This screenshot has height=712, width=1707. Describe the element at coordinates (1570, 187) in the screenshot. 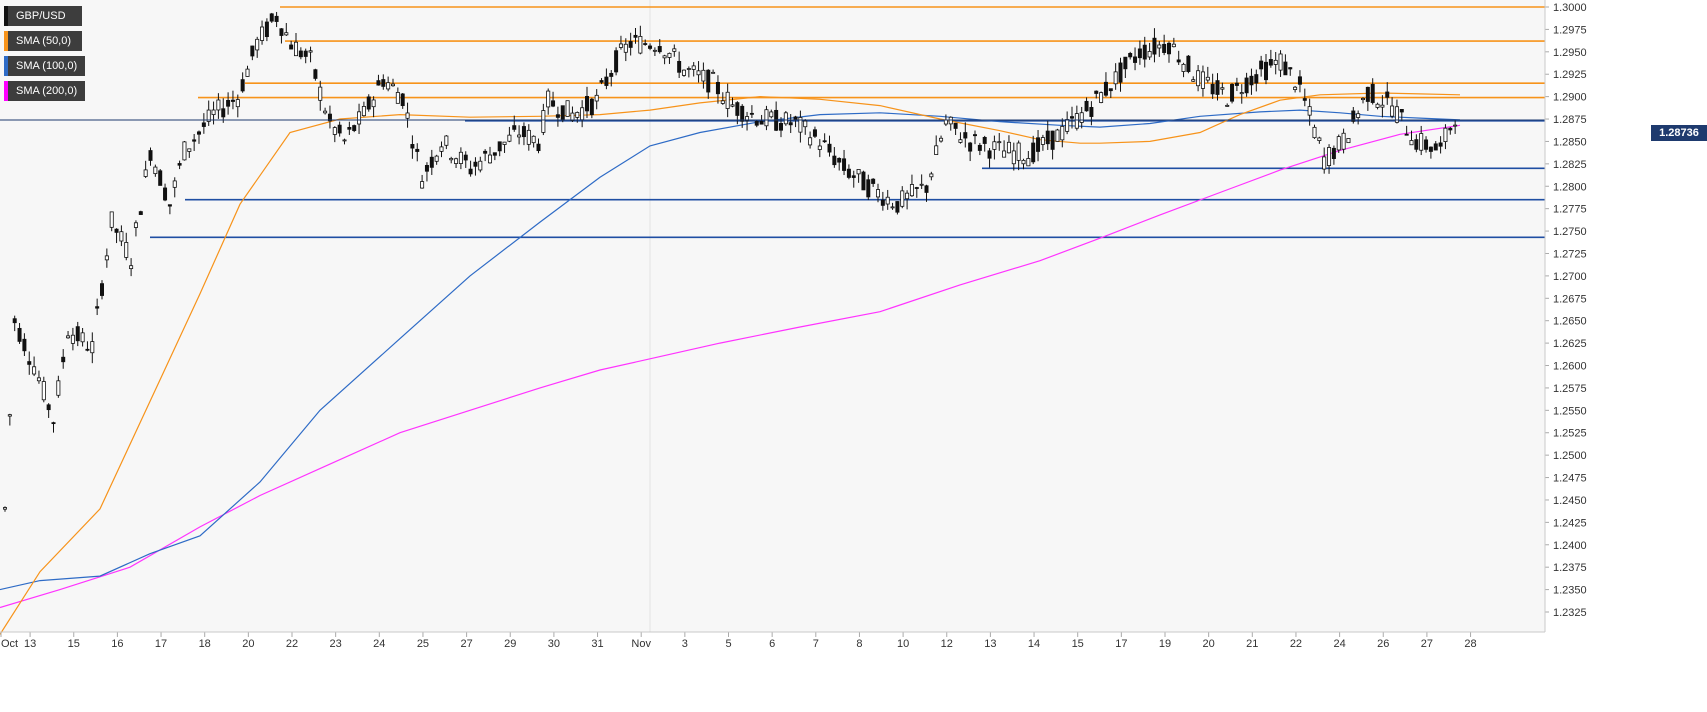

I see `y-tick-label: 1.2800` at that location.